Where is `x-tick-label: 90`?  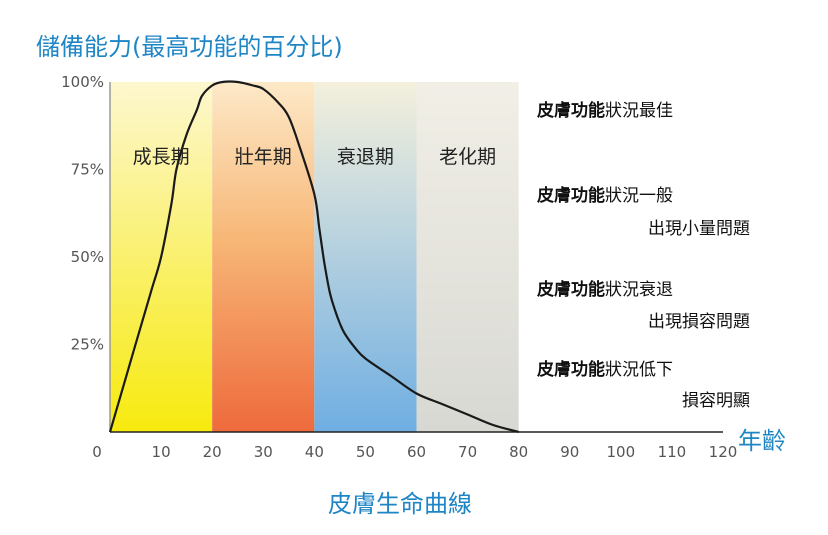 x-tick-label: 90 is located at coordinates (569, 452).